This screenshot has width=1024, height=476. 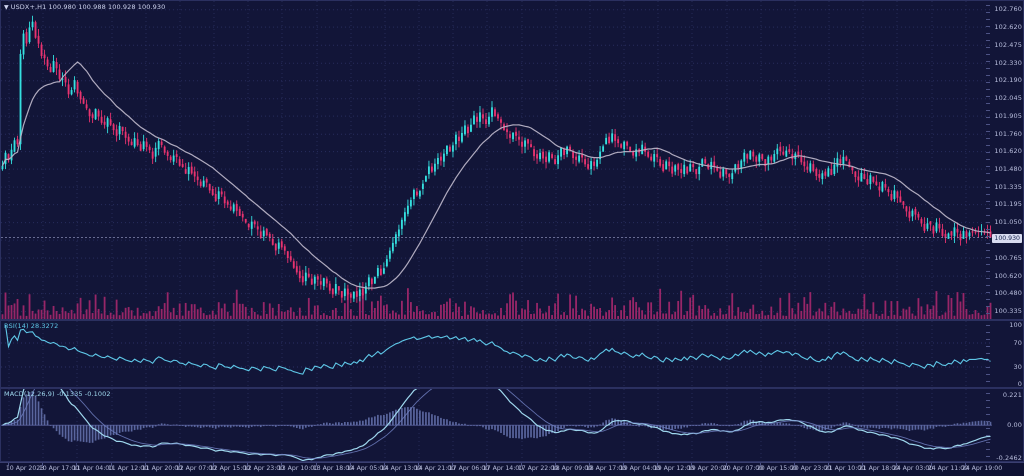 I want to click on macd-axis-label: 0.221, so click(x=1012, y=394).